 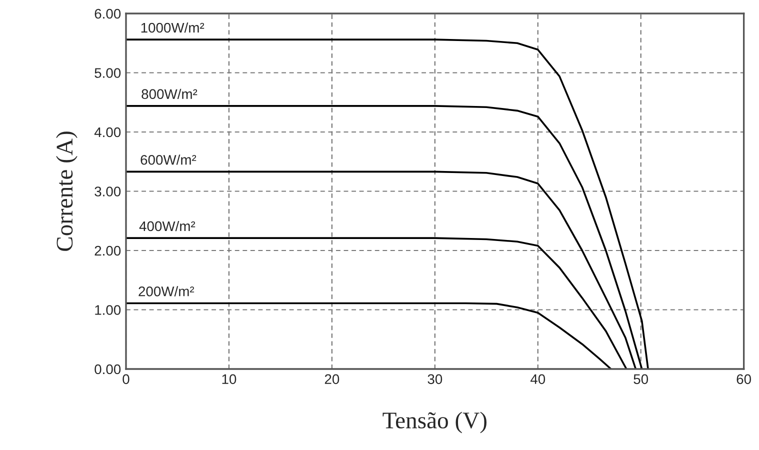 I want to click on x-axis-title: Tensão (V), so click(x=434, y=423).